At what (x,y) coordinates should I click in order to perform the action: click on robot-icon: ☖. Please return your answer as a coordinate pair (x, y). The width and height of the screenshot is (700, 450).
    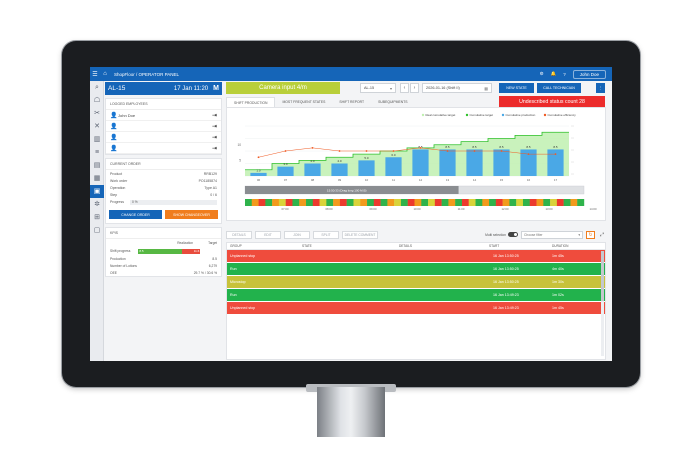
    Looking at the image, I should click on (97, 100).